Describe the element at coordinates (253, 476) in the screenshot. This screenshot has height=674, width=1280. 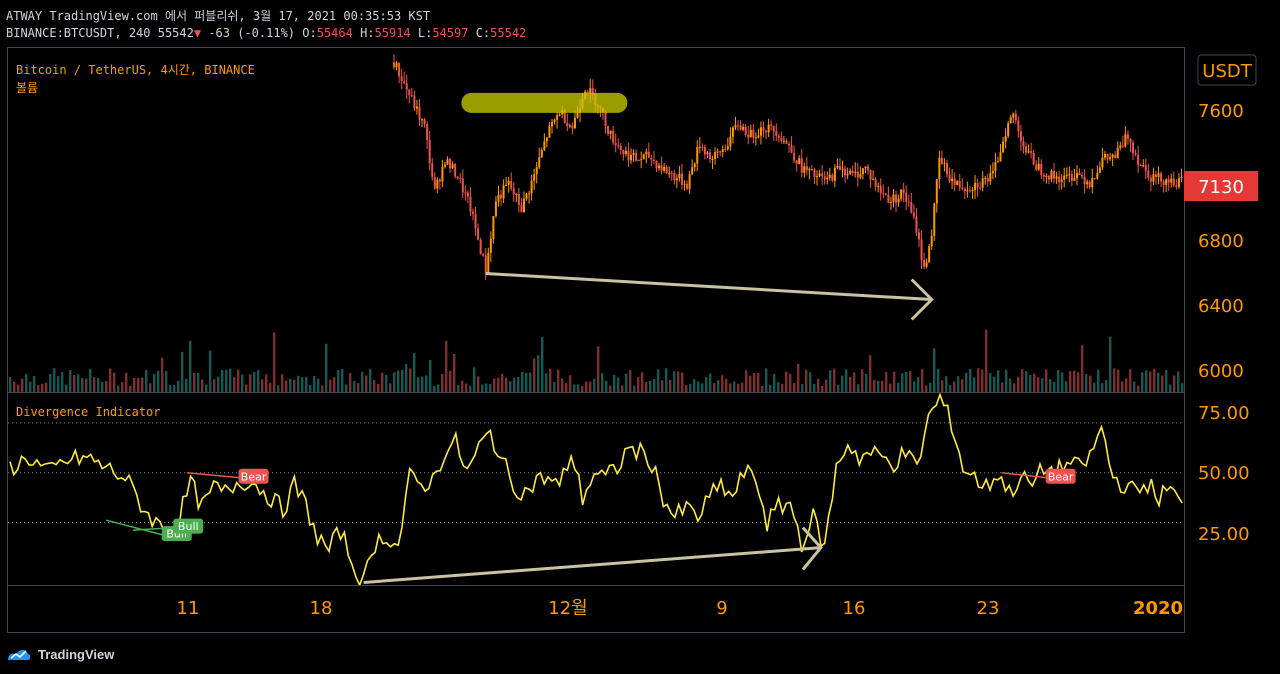
I see `bear-label-box` at that location.